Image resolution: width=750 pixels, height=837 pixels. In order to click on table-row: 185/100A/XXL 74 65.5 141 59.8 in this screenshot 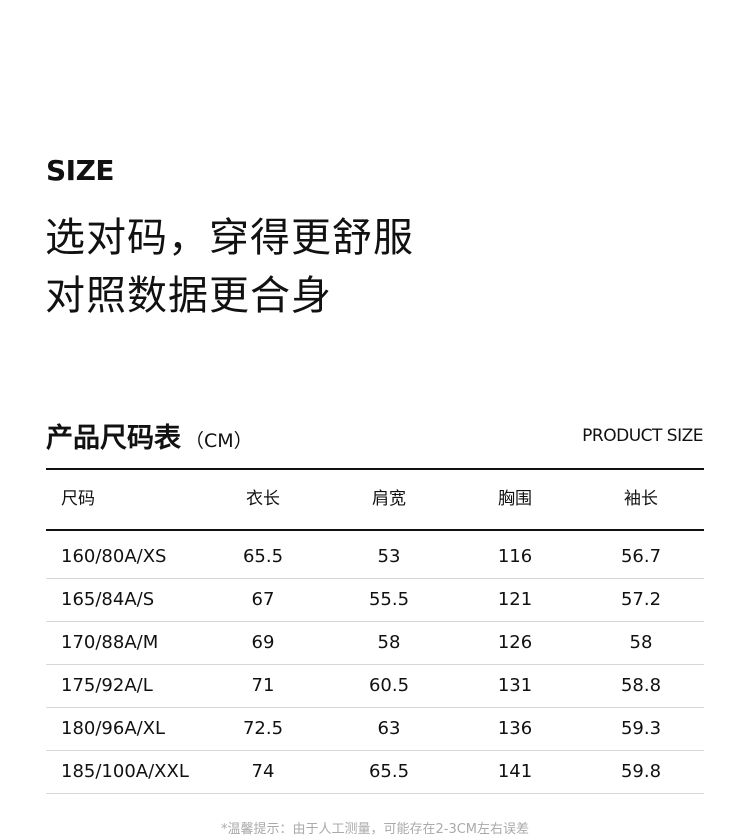, I will do `click(375, 772)`.